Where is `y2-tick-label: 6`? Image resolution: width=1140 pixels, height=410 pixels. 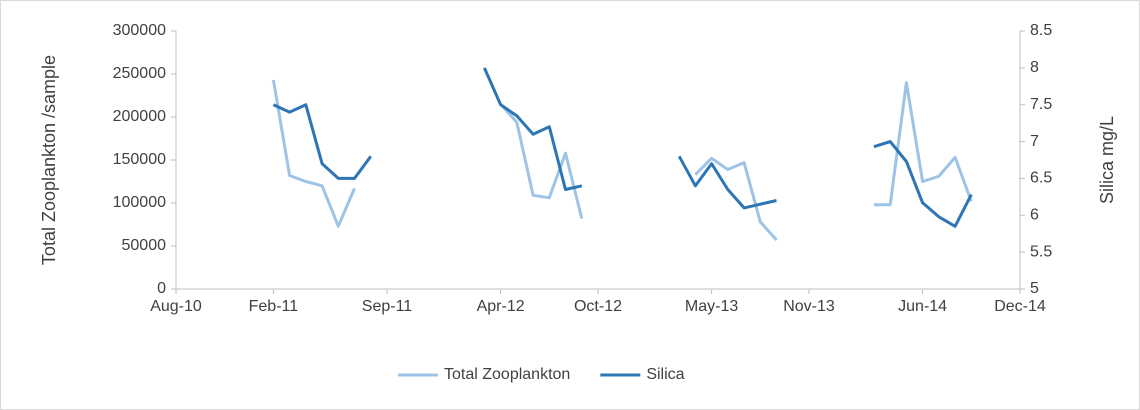
y2-tick-label: 6 is located at coordinates (1034, 215).